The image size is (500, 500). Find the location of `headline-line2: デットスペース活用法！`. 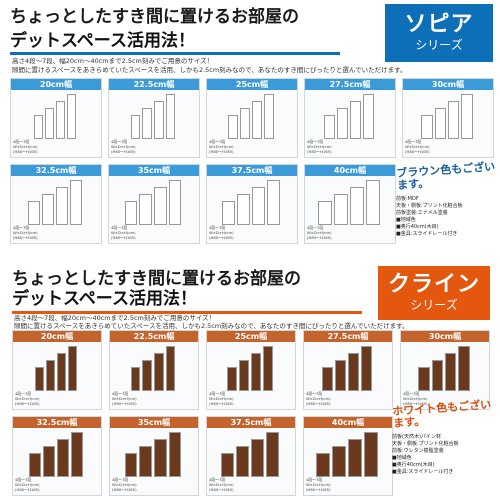

headline-line2: デットスペース活用法！ is located at coordinates (104, 299).